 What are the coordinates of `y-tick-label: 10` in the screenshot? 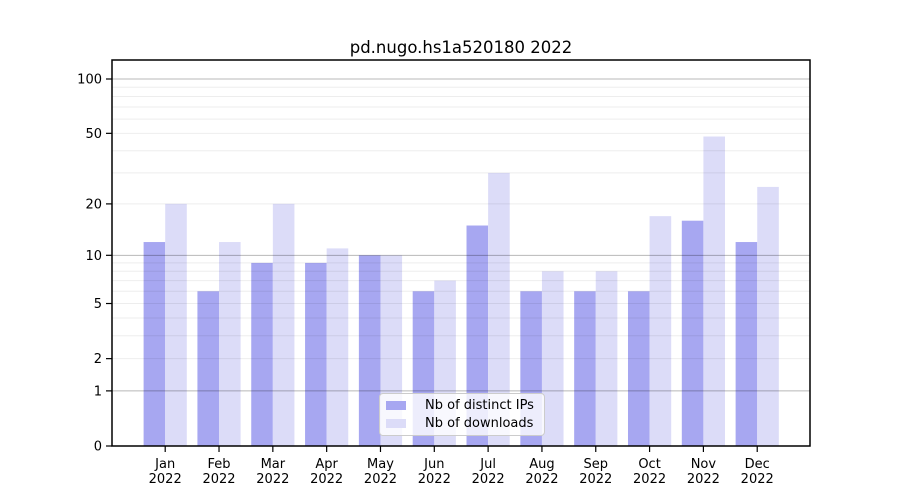 It's located at (93, 256).